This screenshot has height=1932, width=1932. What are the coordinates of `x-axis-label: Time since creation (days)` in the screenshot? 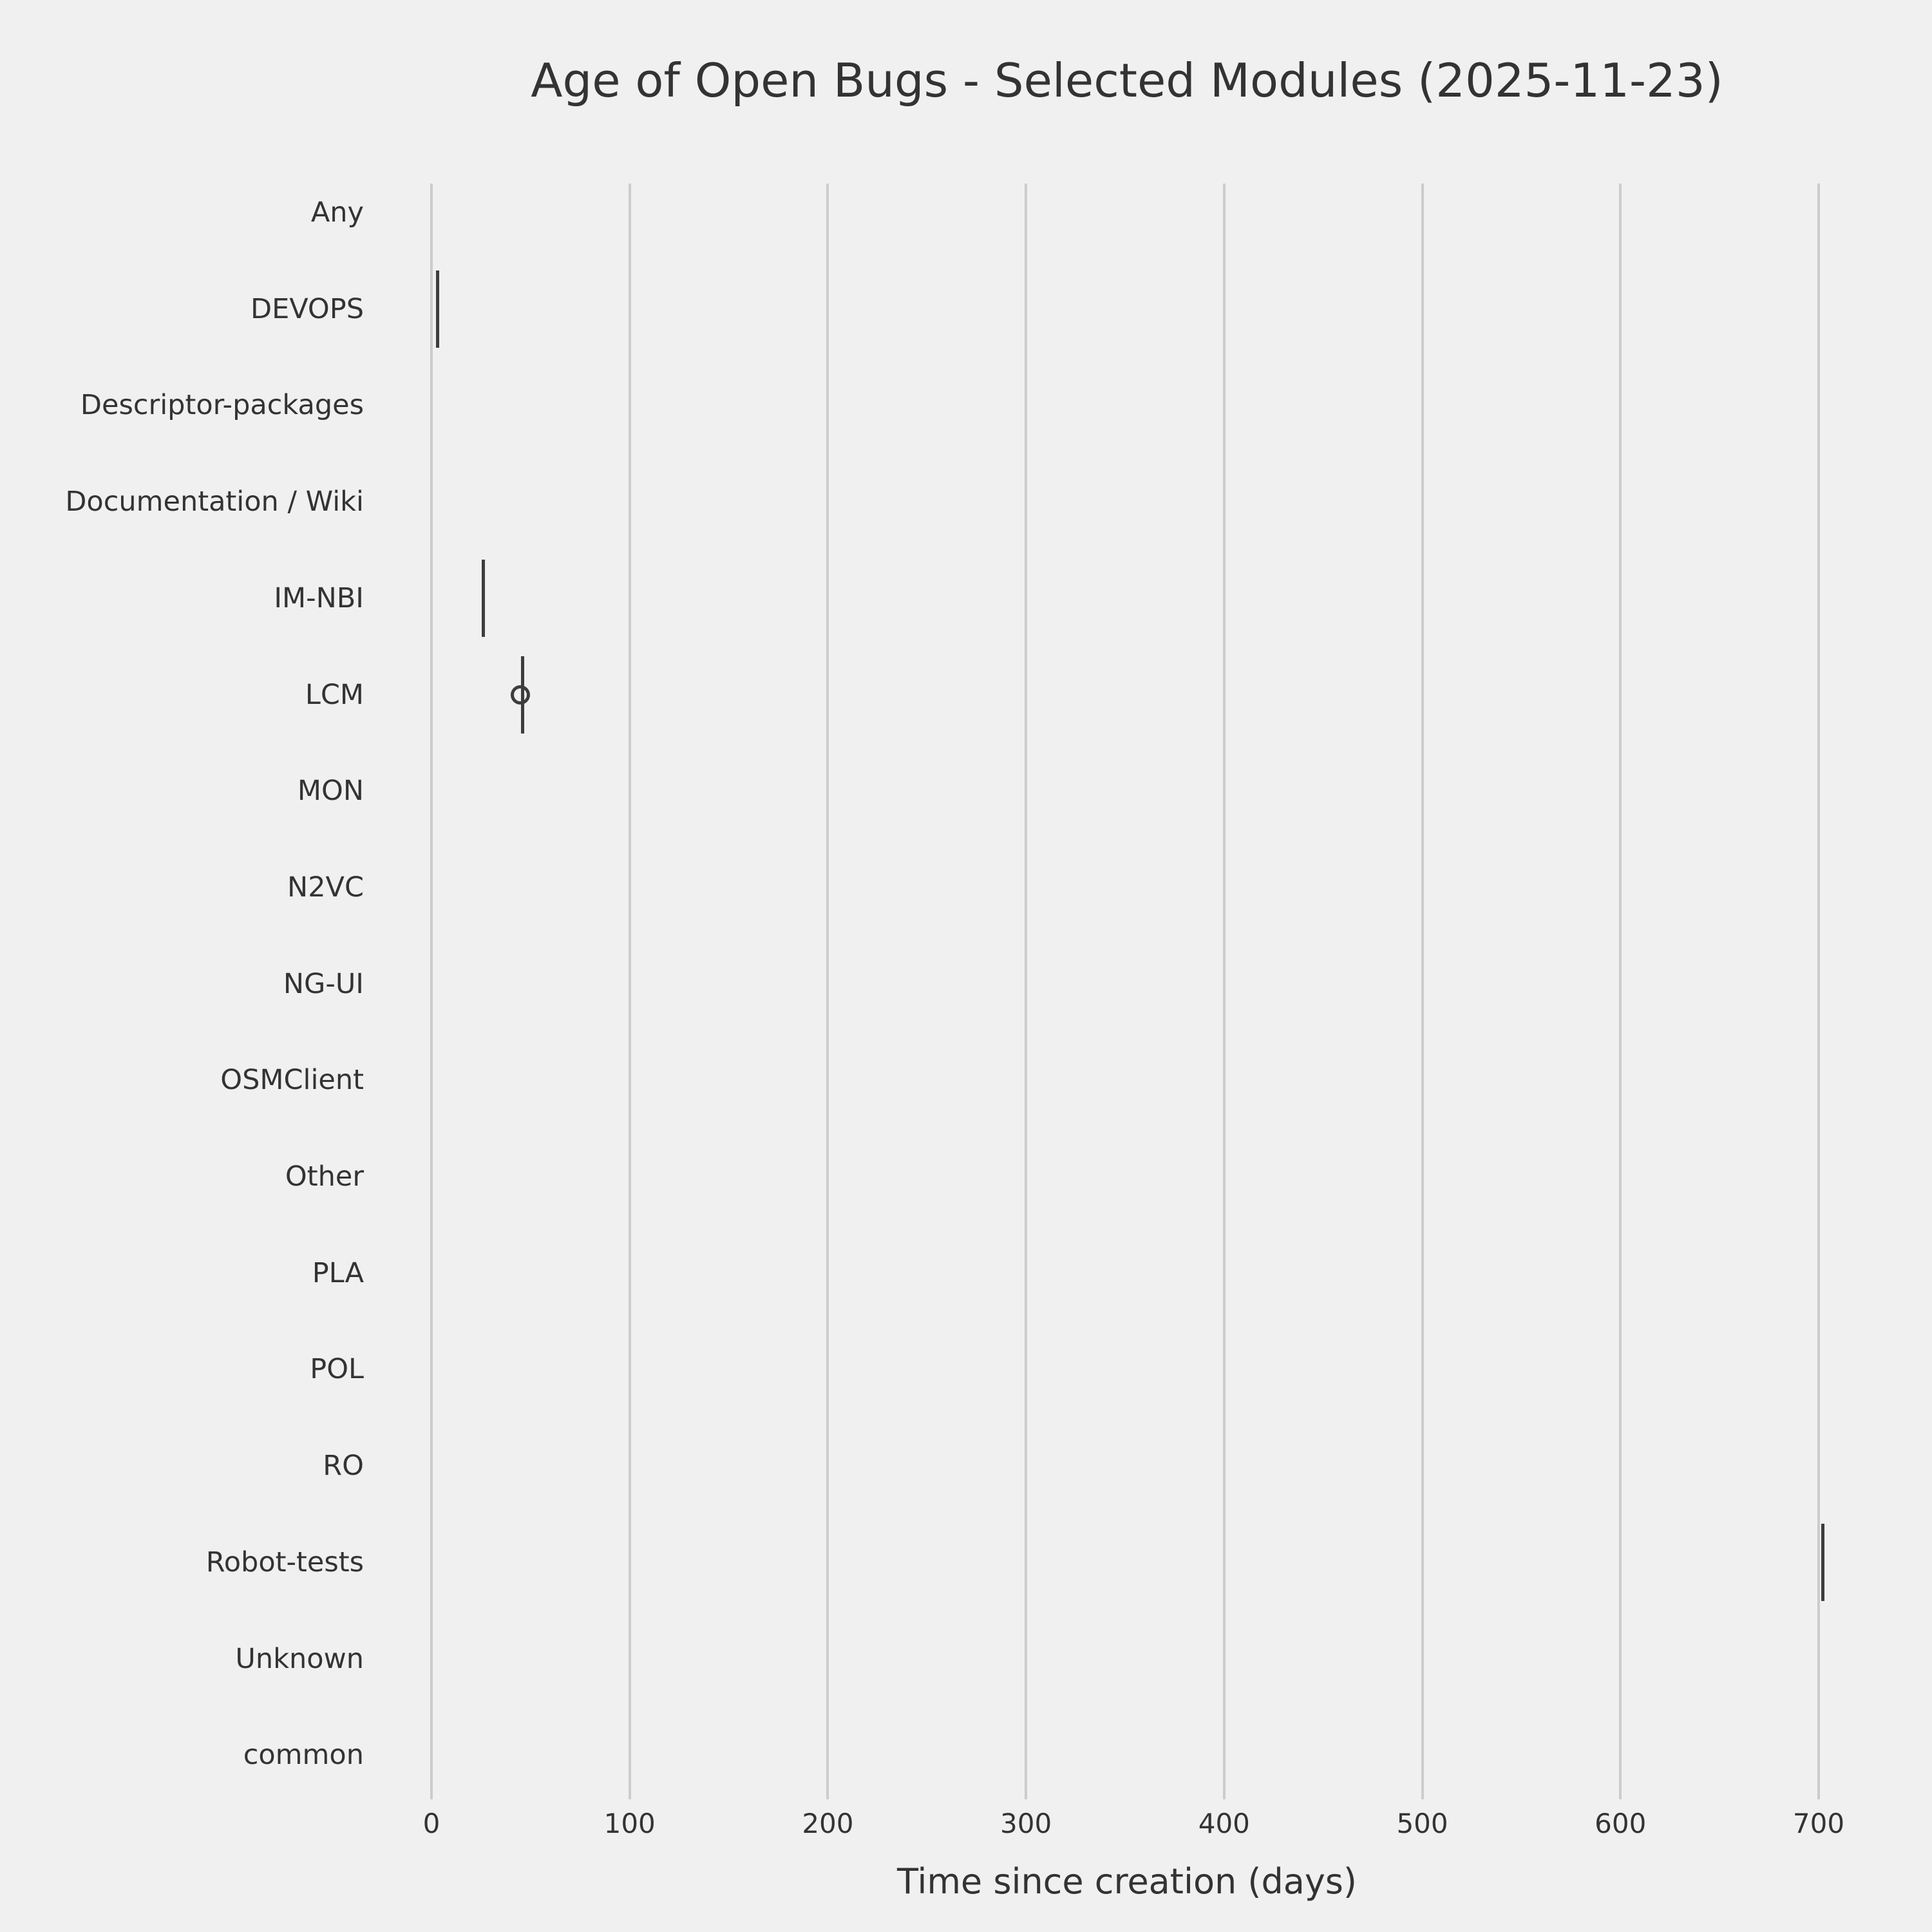 It's located at (1127, 1882).